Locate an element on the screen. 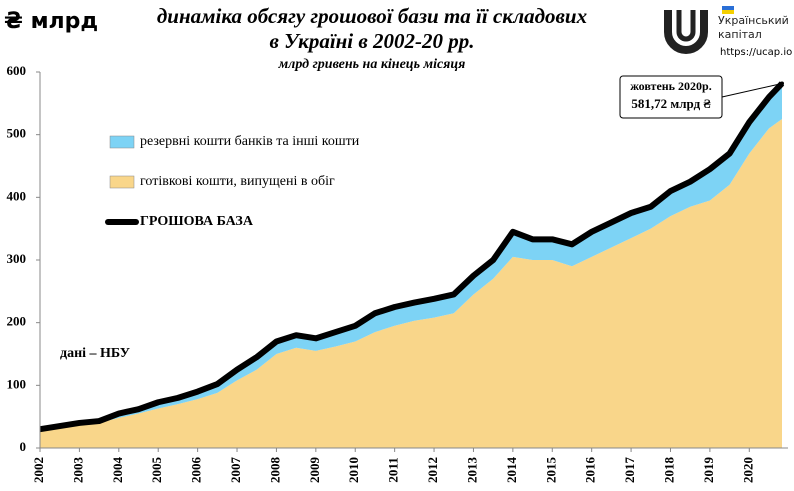 The width and height of the screenshot is (794, 491). annotation-leader is located at coordinates (752, 90).